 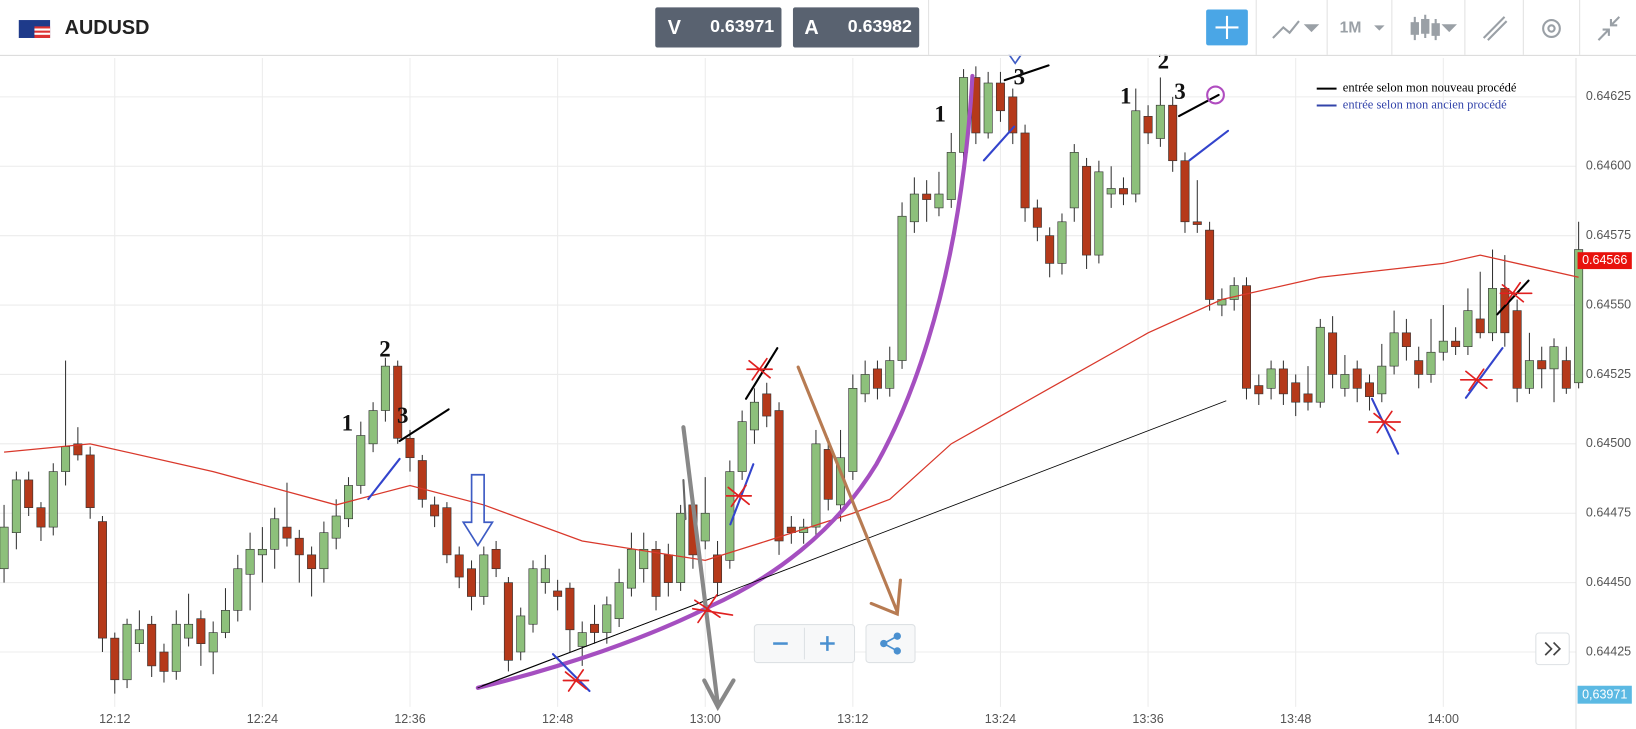 I want to click on toolbar-icons, so click(x=1446, y=27).